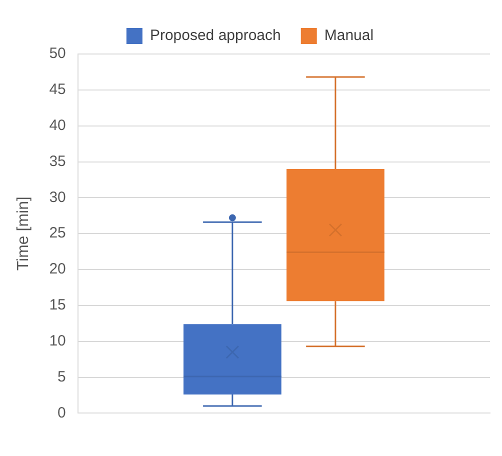 This screenshot has height=456, width=502. Describe the element at coordinates (57, 161) in the screenshot. I see `y-tick-label: 35` at that location.